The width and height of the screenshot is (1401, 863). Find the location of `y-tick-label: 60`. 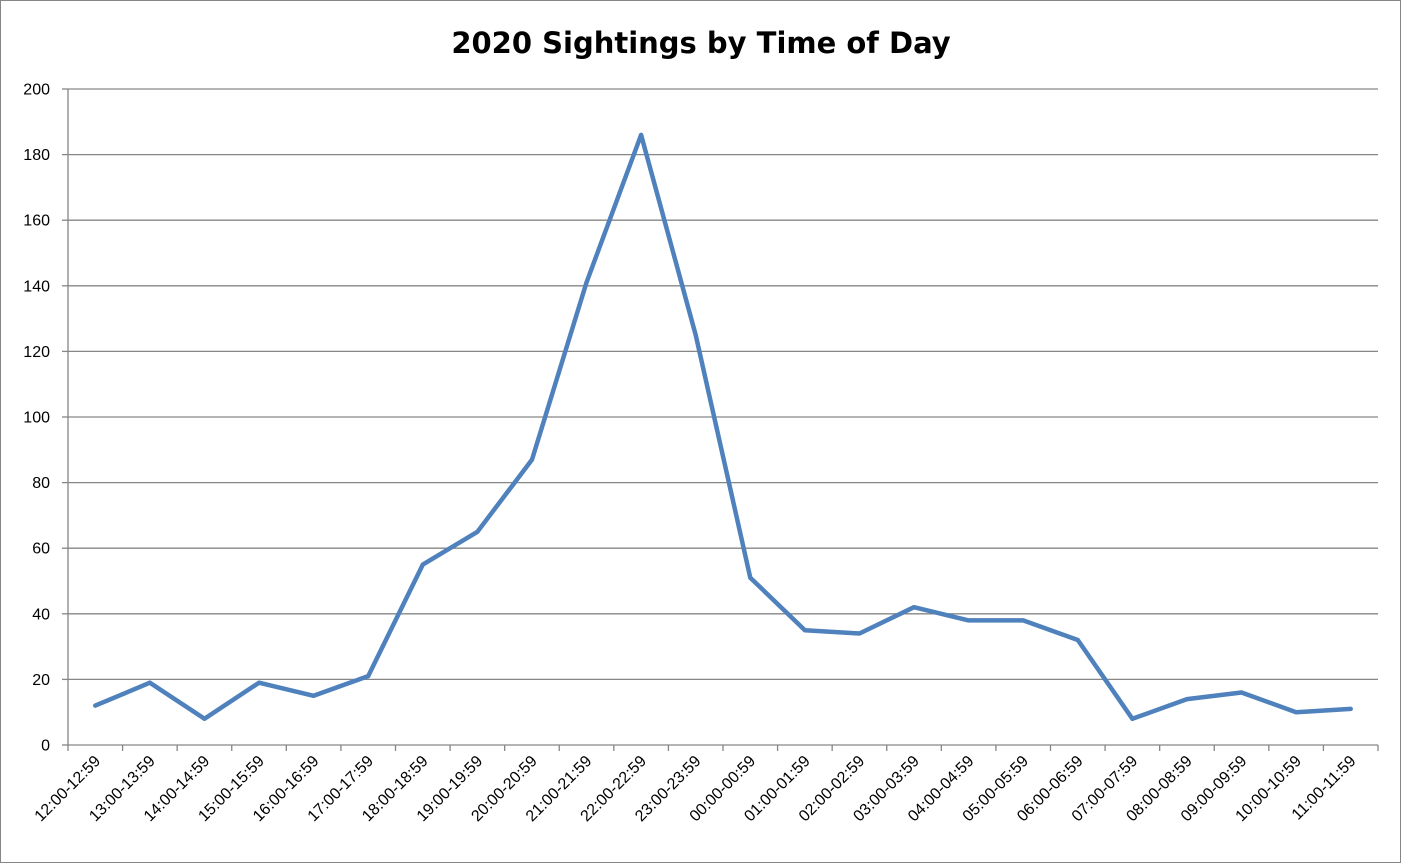

y-tick-label: 60 is located at coordinates (41, 549).